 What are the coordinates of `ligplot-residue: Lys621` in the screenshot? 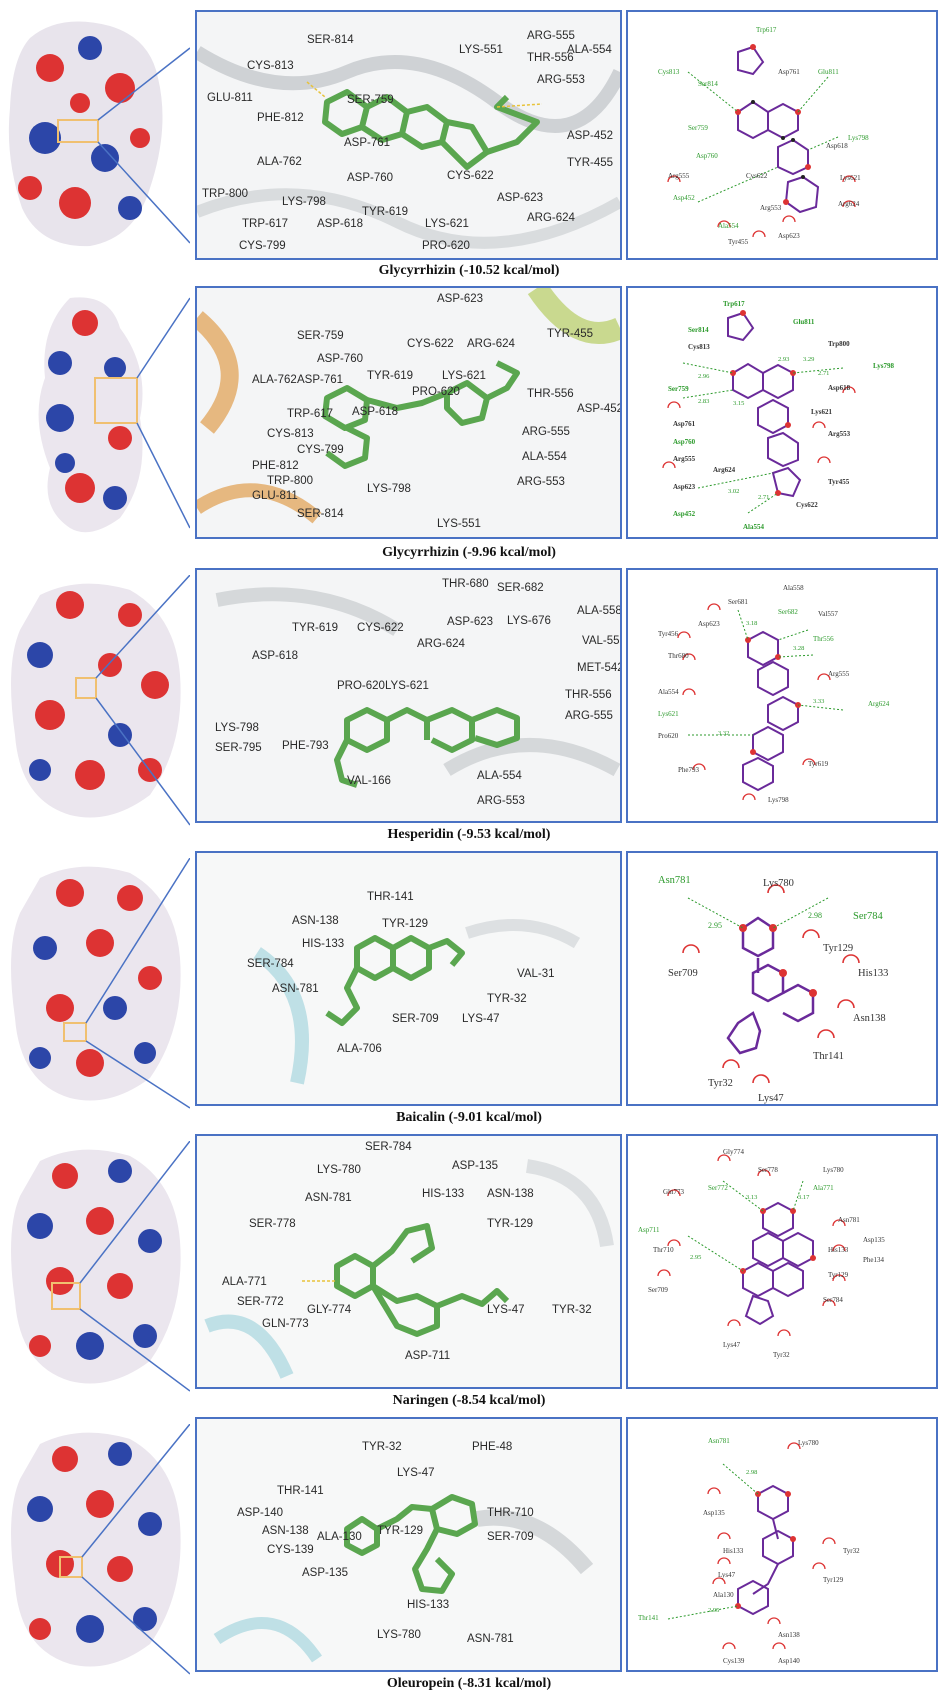 It's located at (668, 714).